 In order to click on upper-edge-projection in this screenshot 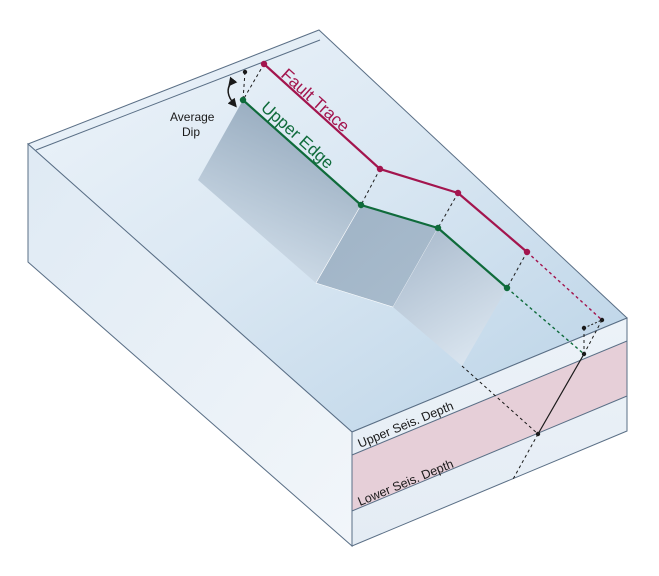, I will do `click(545, 321)`.